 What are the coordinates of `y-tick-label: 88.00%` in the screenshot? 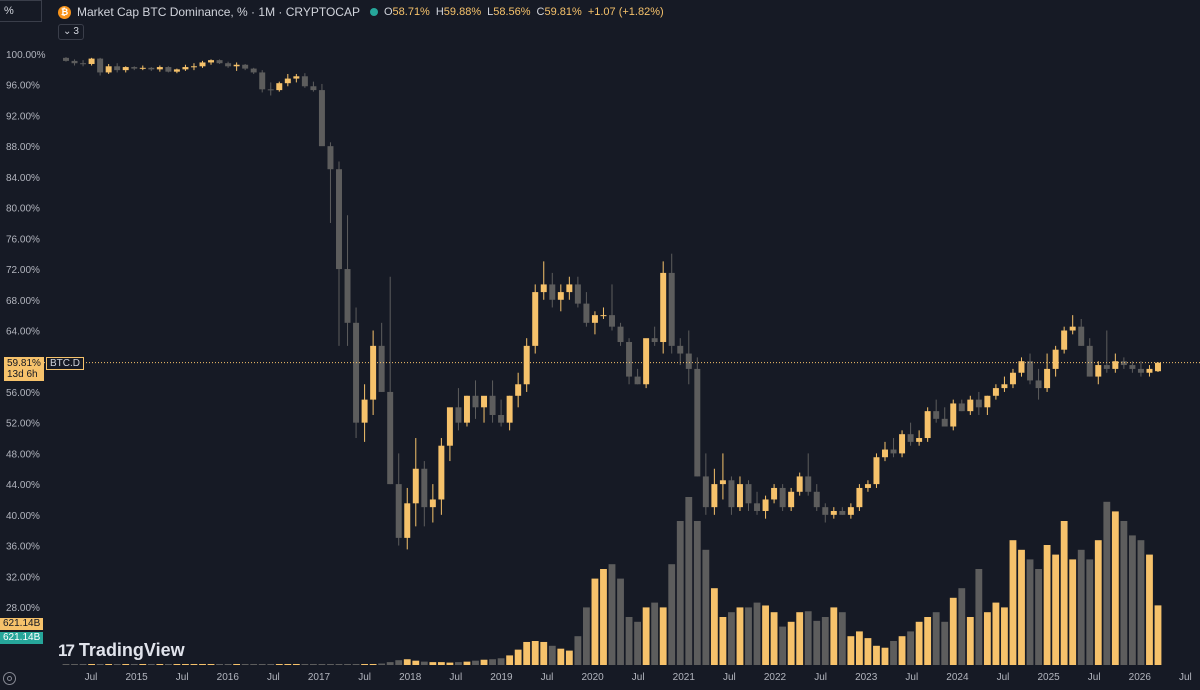 It's located at (23, 147).